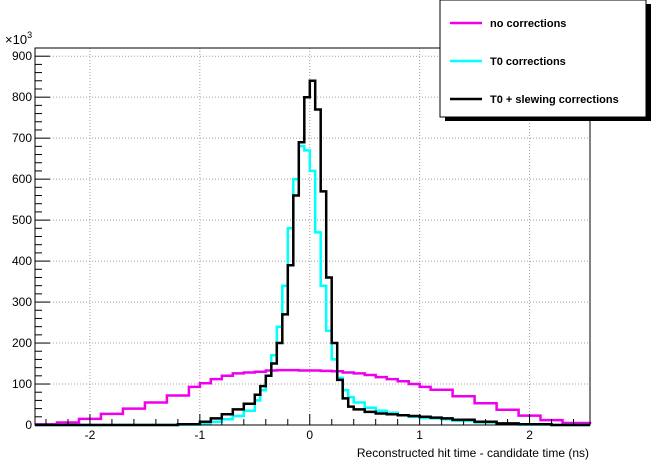 This screenshot has width=653, height=463. Describe the element at coordinates (22, 97) in the screenshot. I see `y-tick-label: 800` at that location.